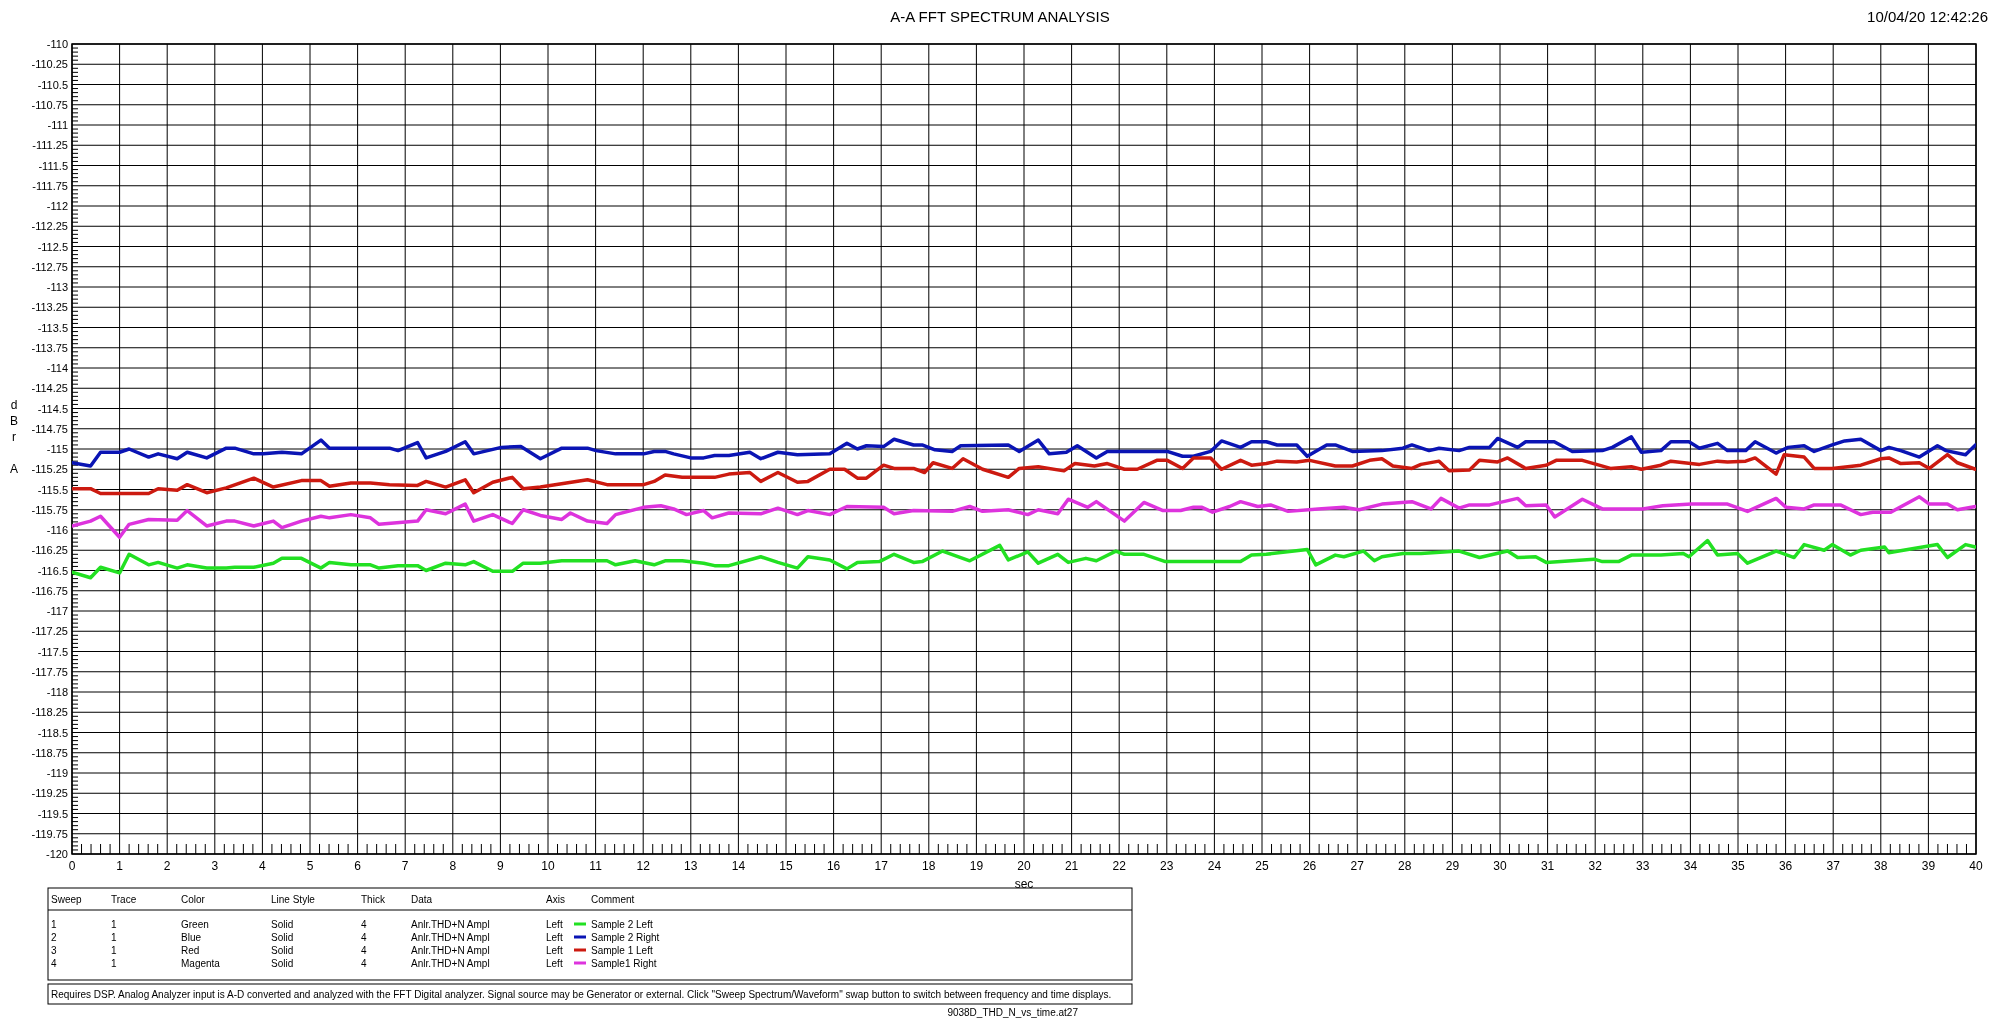 This screenshot has width=2000, height=1032. Describe the element at coordinates (52, 408) in the screenshot. I see `y-tick-label: -114.5` at that location.